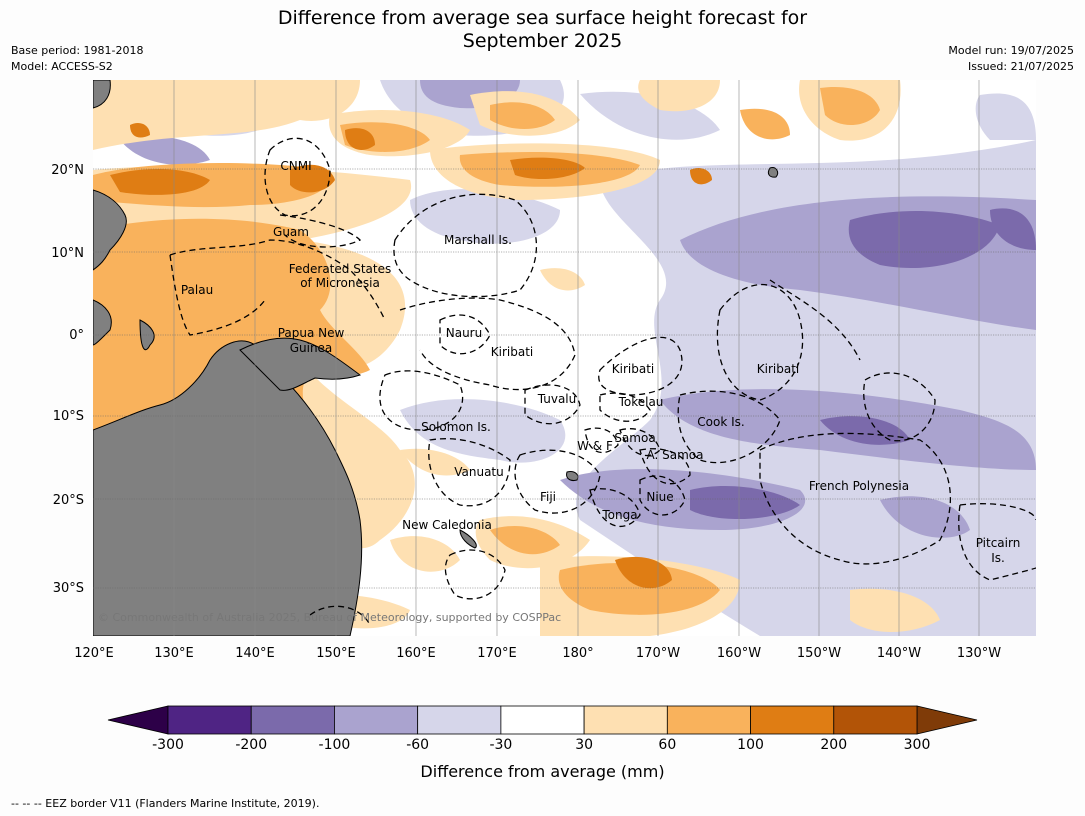 The height and width of the screenshot is (816, 1085). Describe the element at coordinates (68, 588) in the screenshot. I see `lat-tick: 30°S` at that location.